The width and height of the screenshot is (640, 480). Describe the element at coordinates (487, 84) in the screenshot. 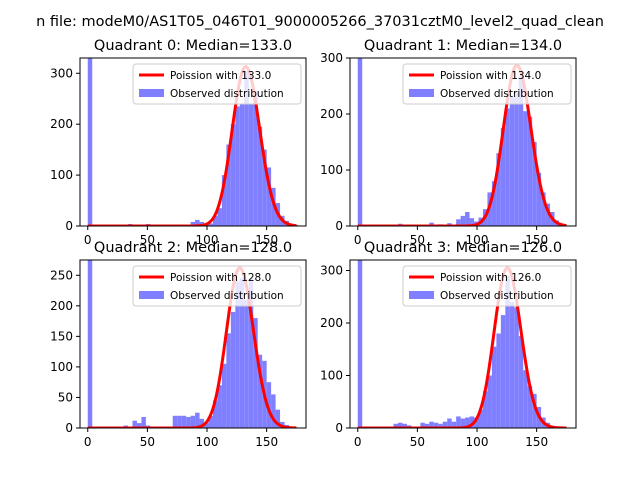

I see `legend: Poission with 134.0 Observed distribution` at that location.